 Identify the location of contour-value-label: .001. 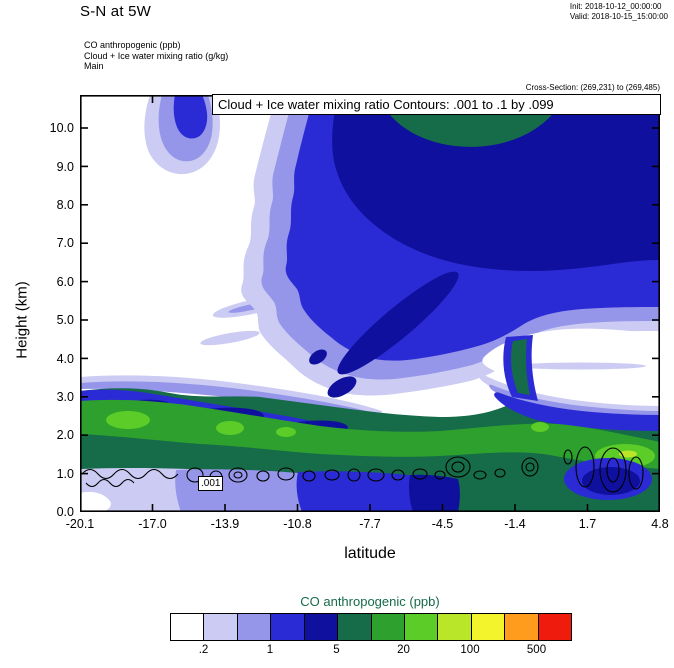
(211, 483).